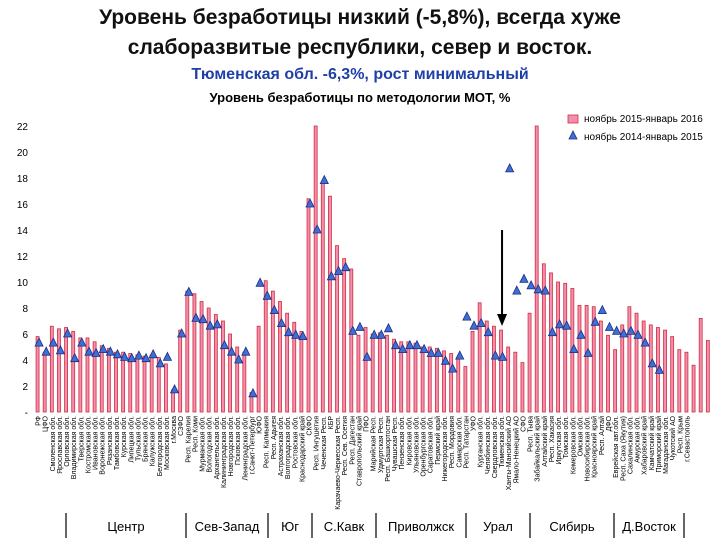 Image resolution: width=720 pixels, height=540 pixels. I want to click on region-label: Приволжск, so click(421, 526).